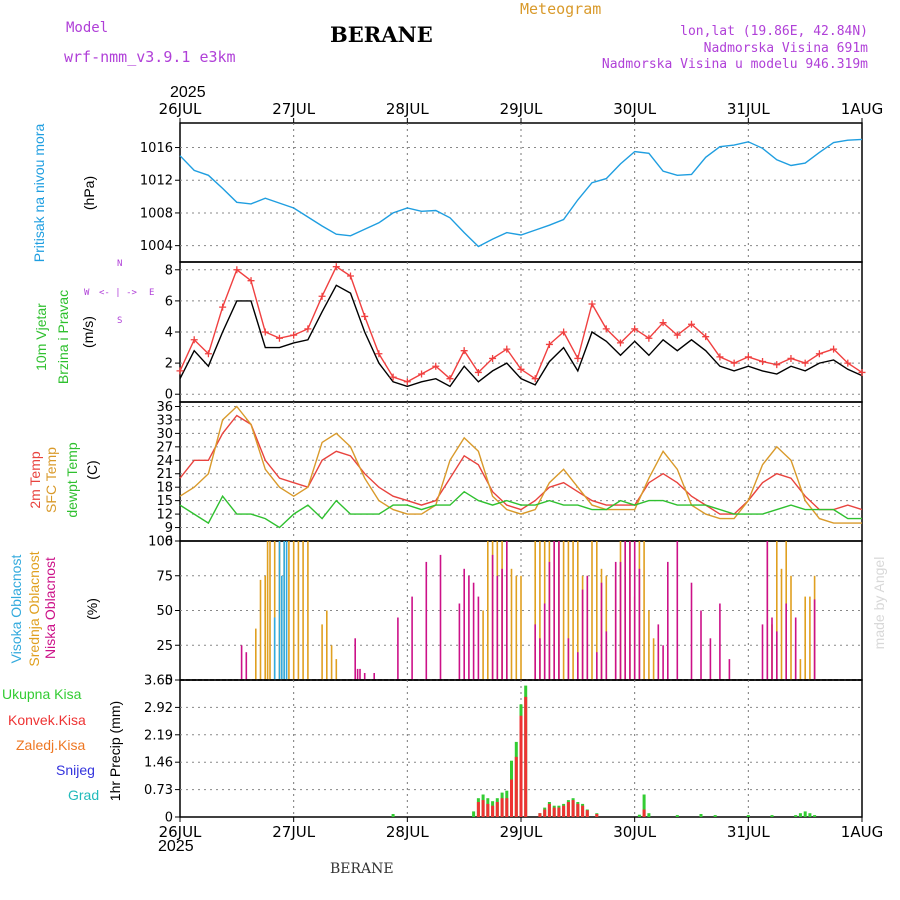 Image resolution: width=900 pixels, height=900 pixels. Describe the element at coordinates (521, 336) in the screenshot. I see `wind-series-line` at that location.